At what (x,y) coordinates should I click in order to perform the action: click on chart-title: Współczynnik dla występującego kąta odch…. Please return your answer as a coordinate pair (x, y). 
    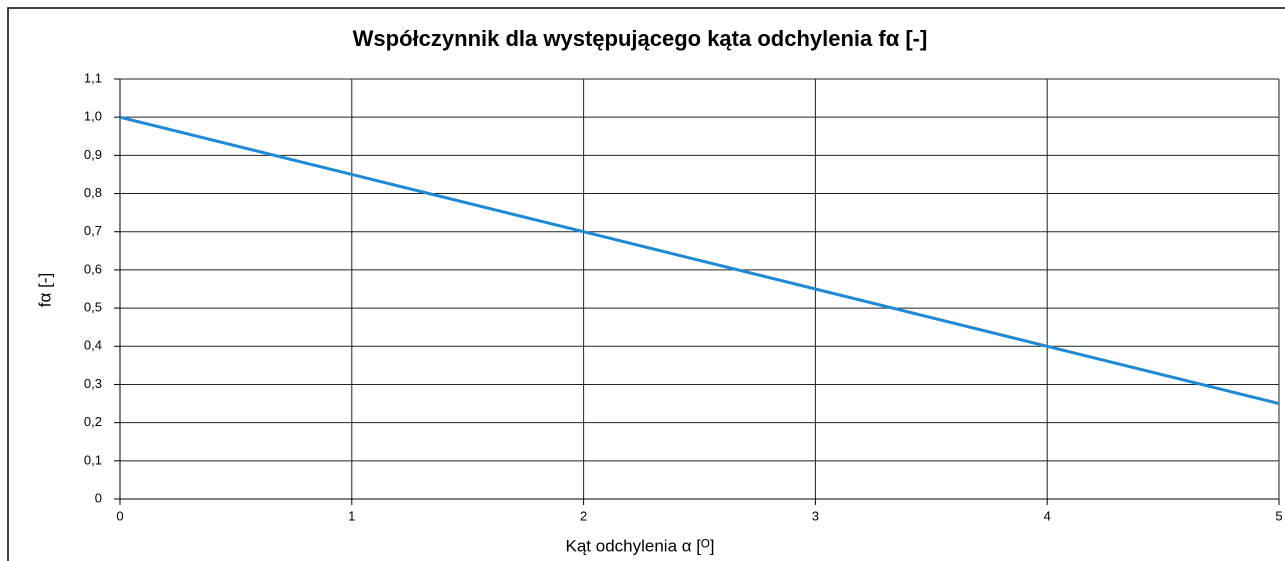
    Looking at the image, I should click on (640, 38).